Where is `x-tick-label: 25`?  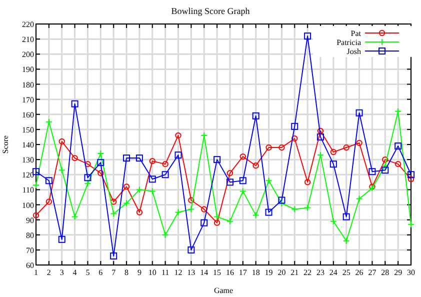
x-tick-label: 25 is located at coordinates (346, 272).